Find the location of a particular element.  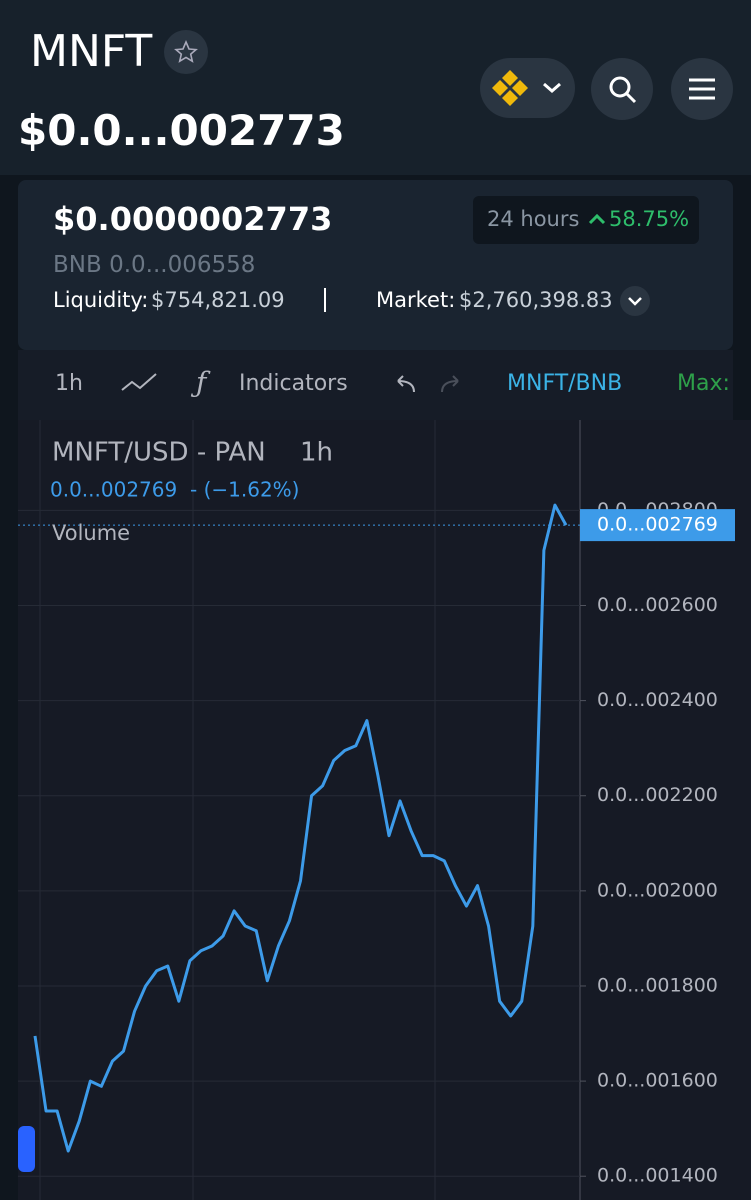

separator is located at coordinates (325, 300).